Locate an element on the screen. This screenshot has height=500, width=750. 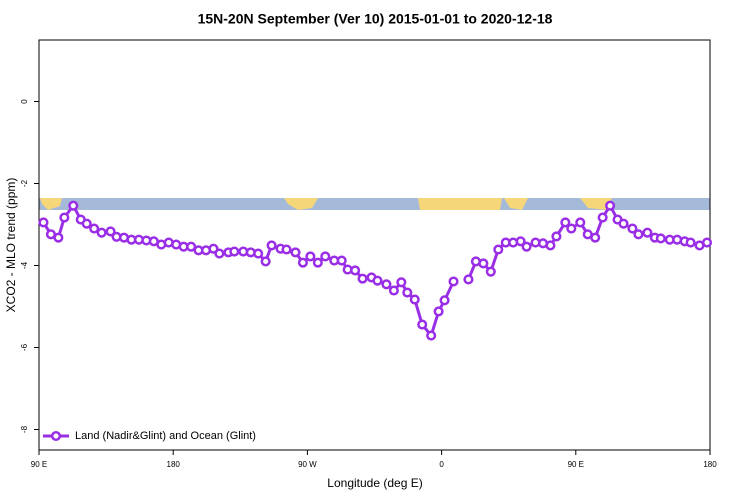
x-axis-label: Longitude (deg E) is located at coordinates (374, 483).